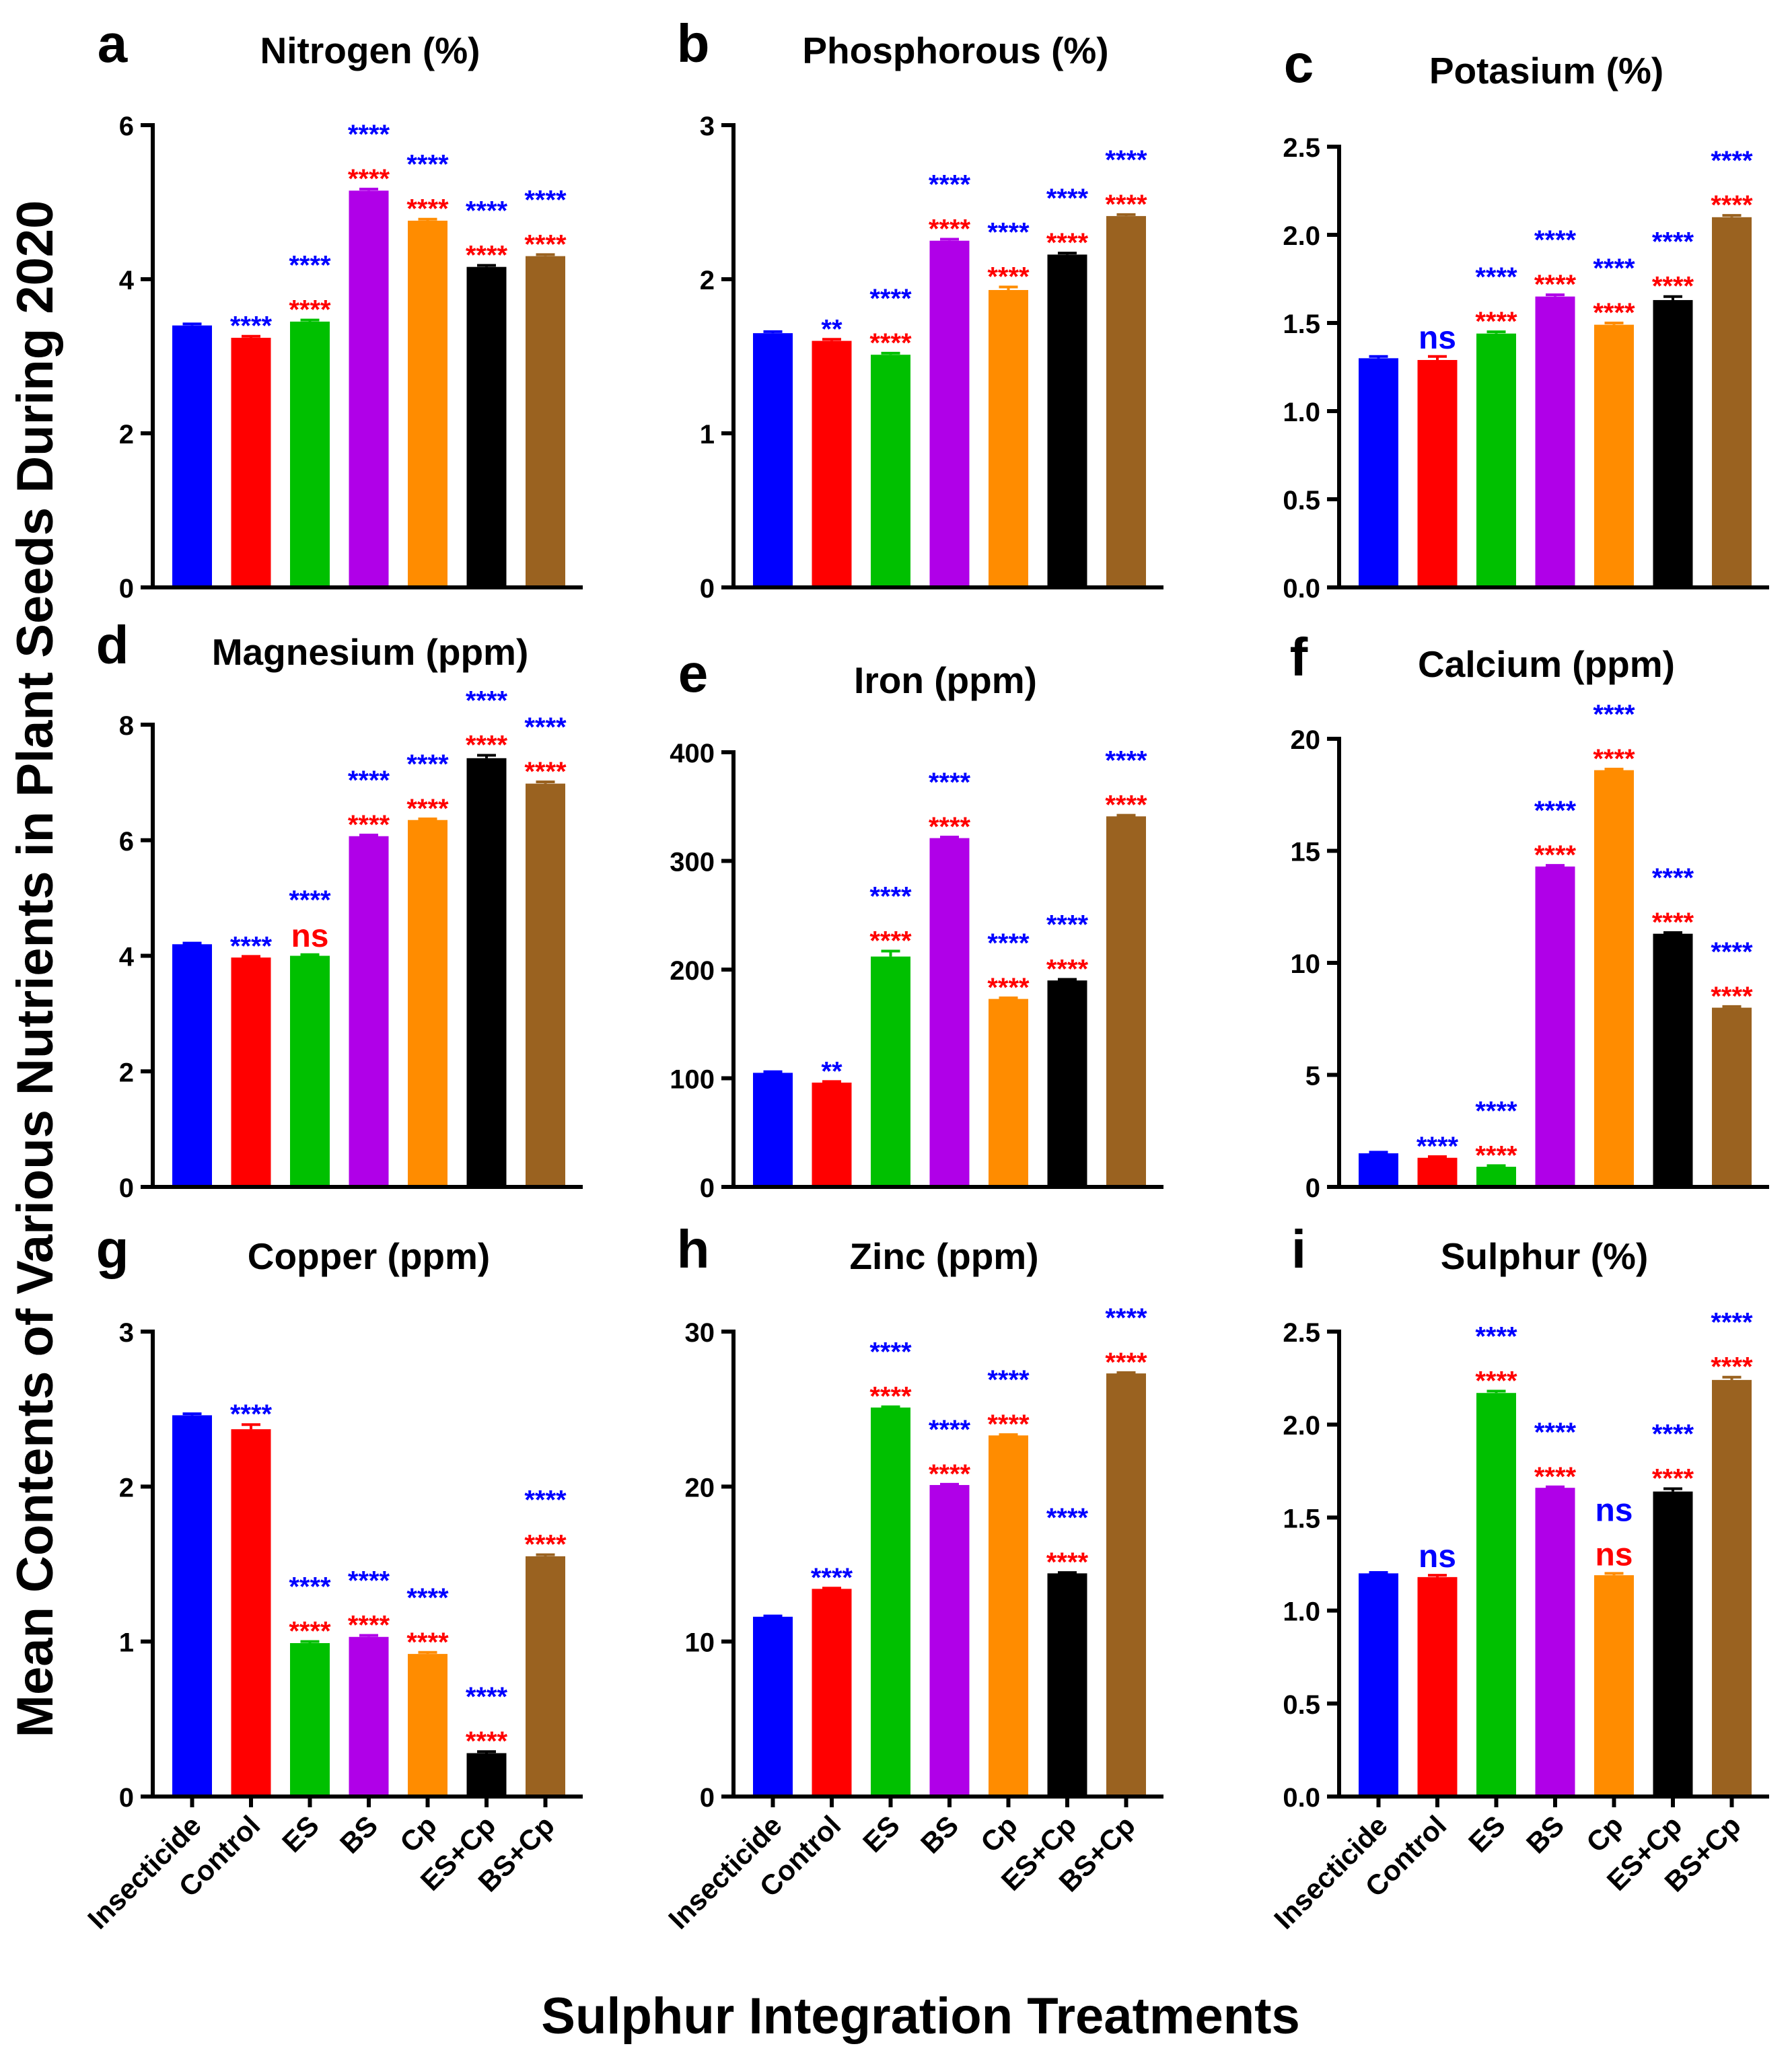 The height and width of the screenshot is (2065, 1792). Describe the element at coordinates (127, 1072) in the screenshot. I see `y-tick-label-d: 2` at that location.